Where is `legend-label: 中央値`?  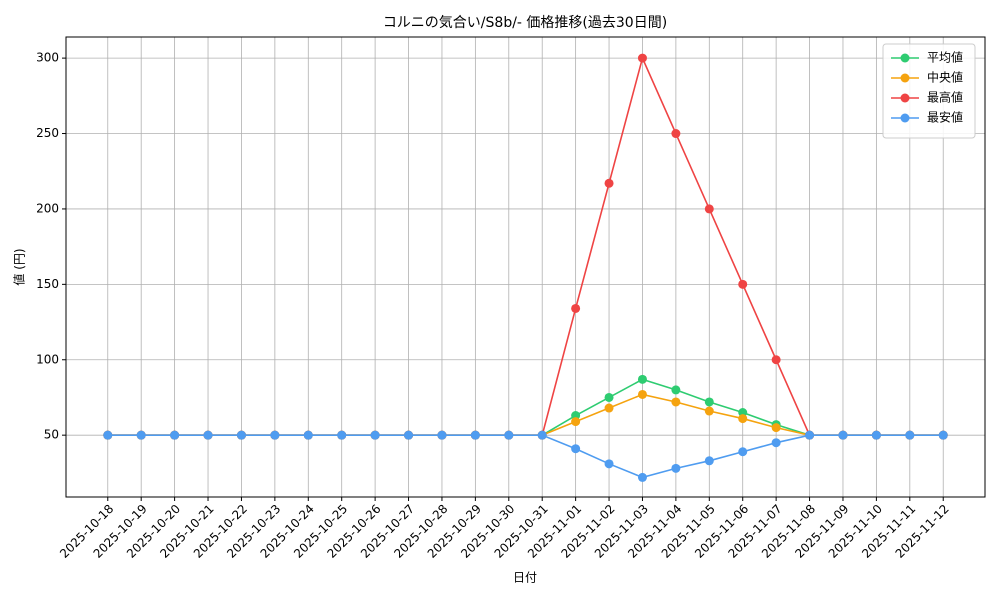
legend-label: 中央値 is located at coordinates (945, 77).